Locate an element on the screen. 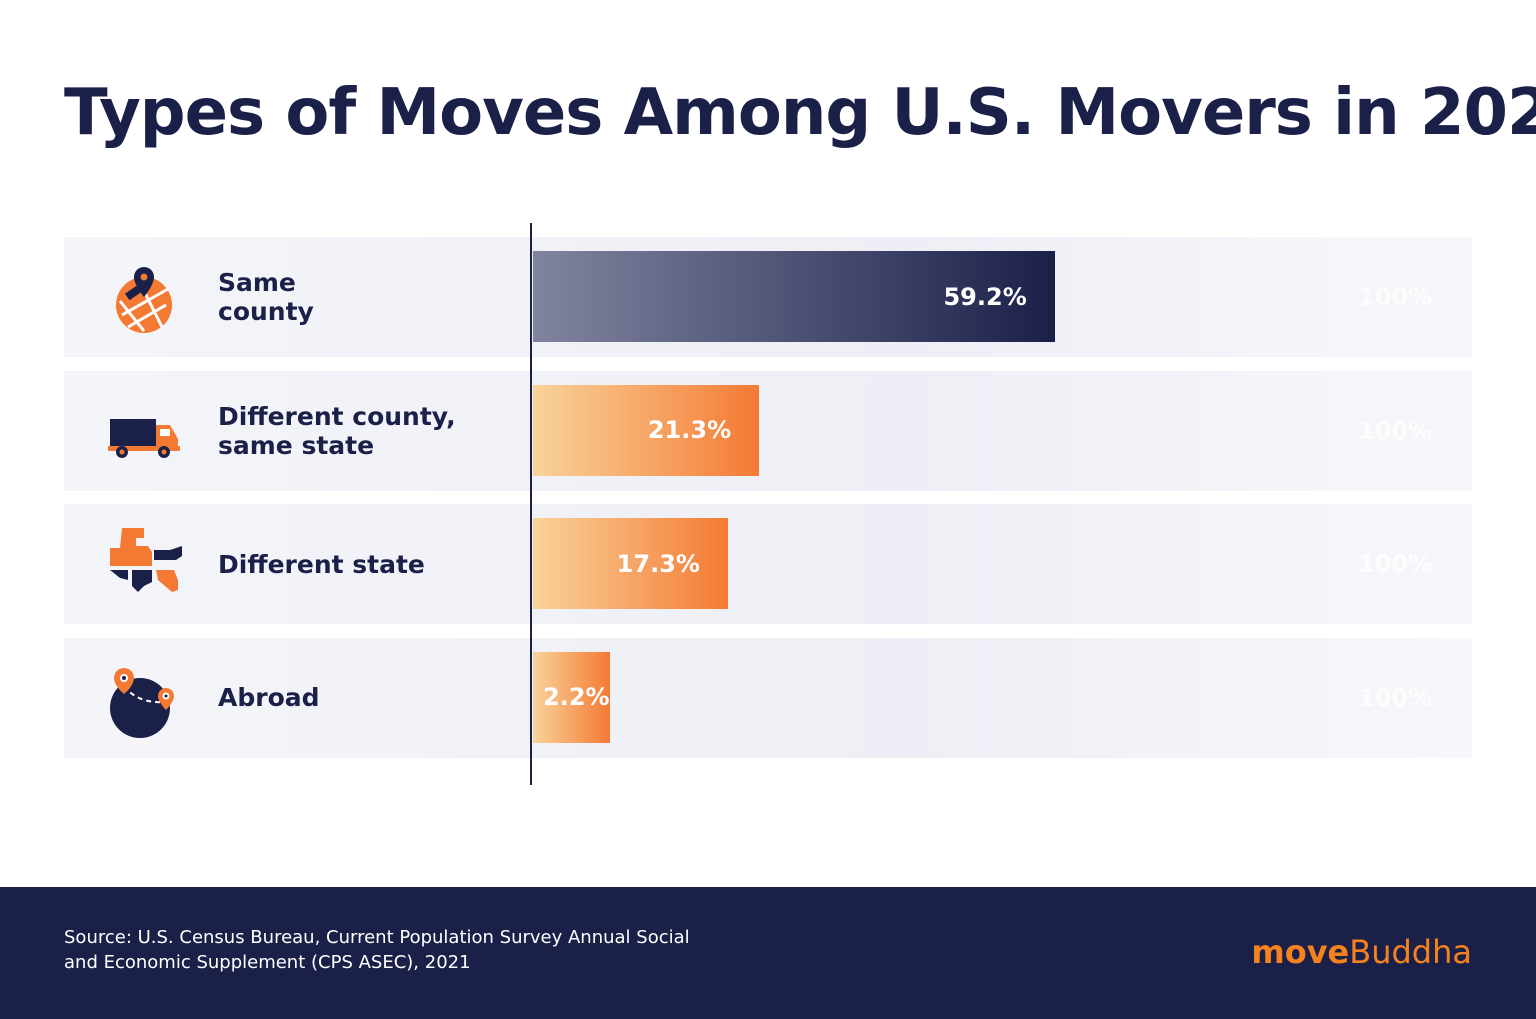 The image size is (1536, 1019). movebuddha-logo: moveBuddha is located at coordinates (1361, 952).